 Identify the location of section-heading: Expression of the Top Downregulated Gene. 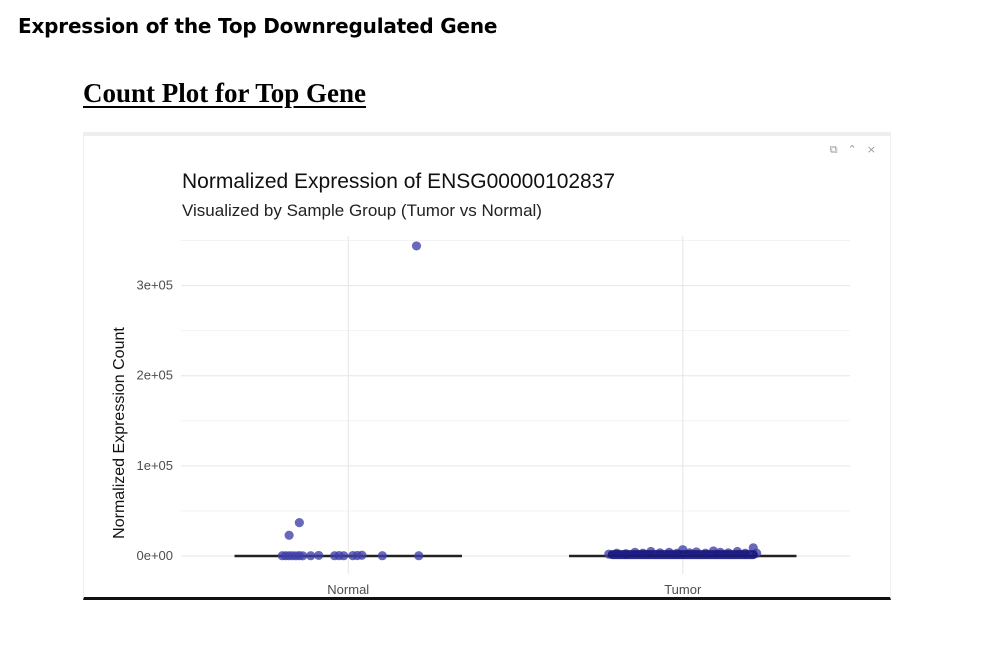
(258, 26).